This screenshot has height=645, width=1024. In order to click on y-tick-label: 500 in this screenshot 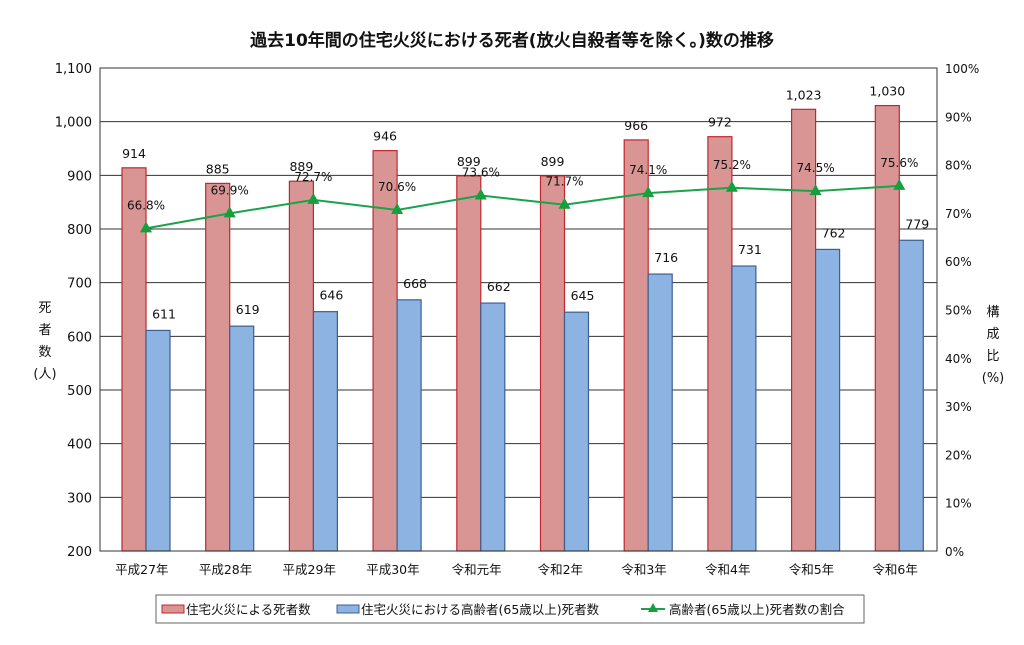, I will do `click(79, 391)`.